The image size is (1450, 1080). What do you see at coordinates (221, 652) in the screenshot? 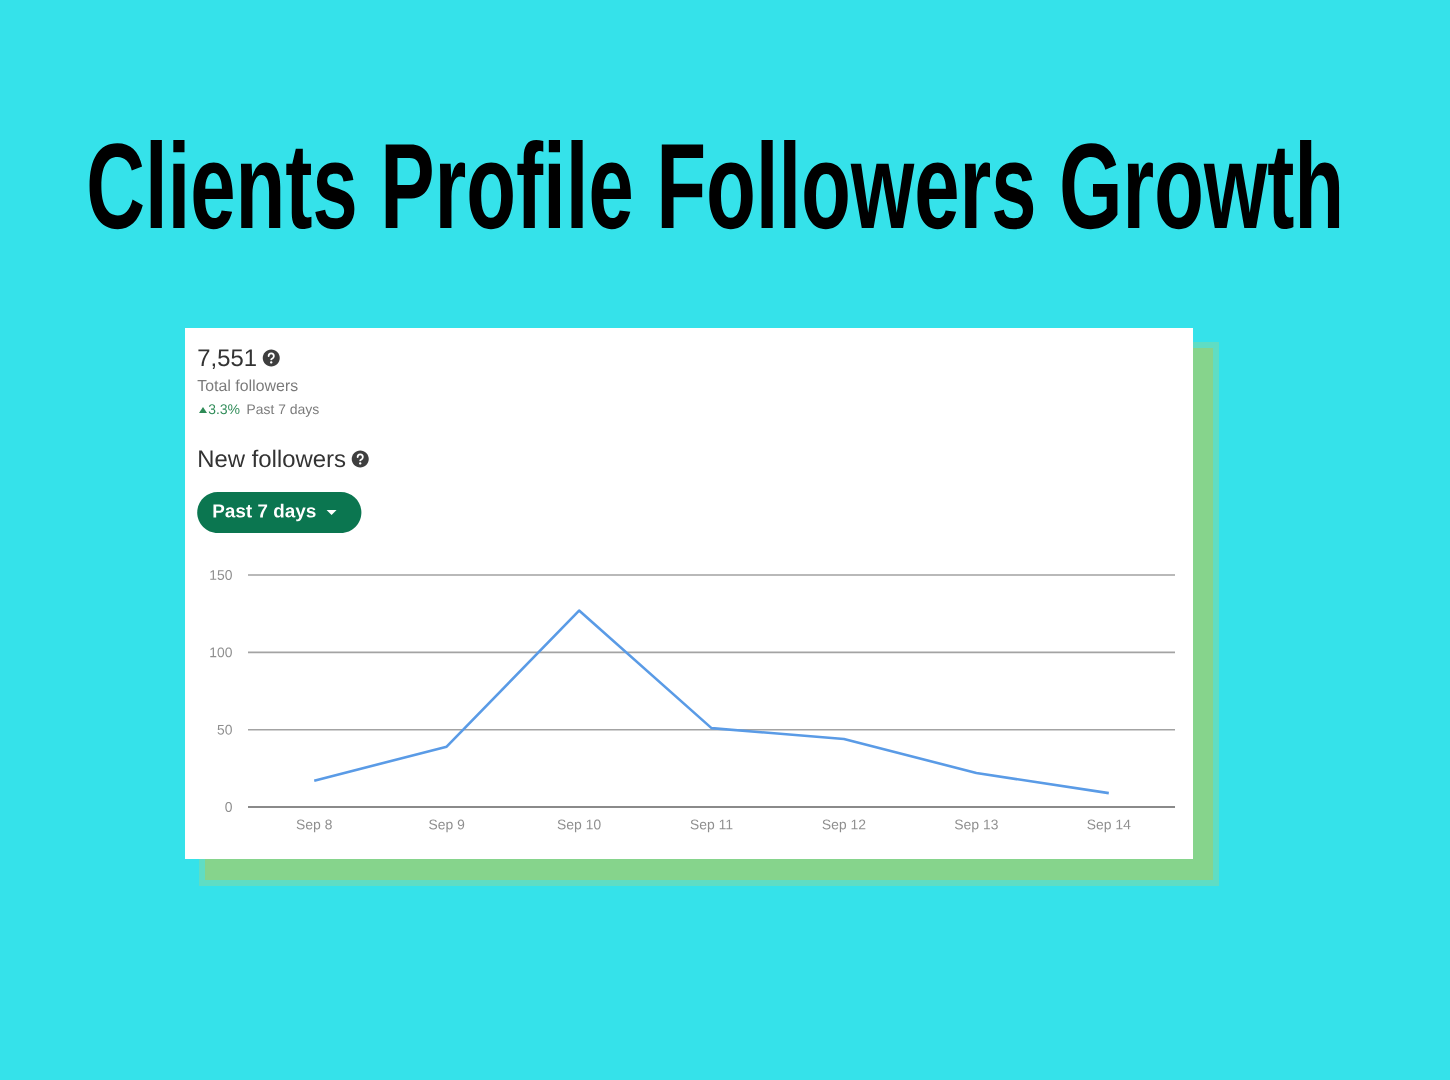
I see `y-tick-label: 100` at bounding box center [221, 652].